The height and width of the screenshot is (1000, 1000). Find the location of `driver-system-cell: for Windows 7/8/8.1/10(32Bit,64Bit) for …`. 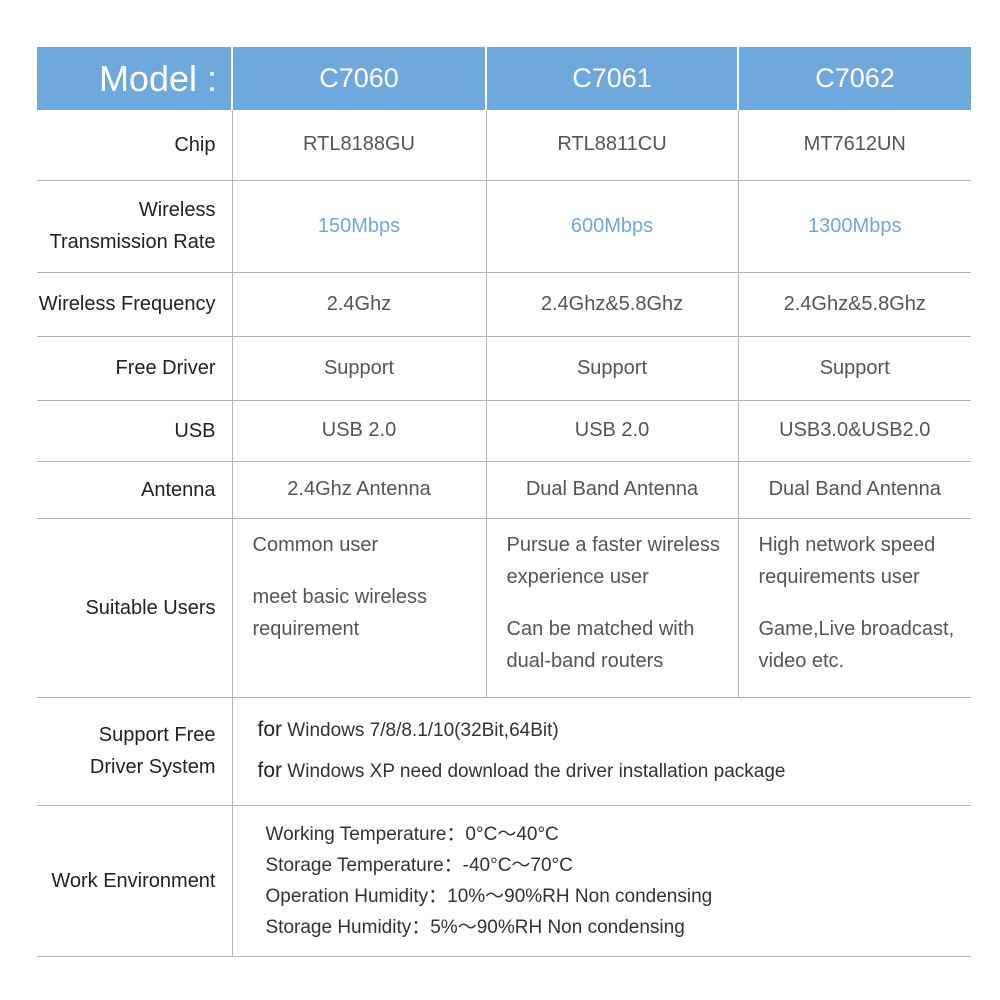

driver-system-cell: for Windows 7/8/8.1/10(32Bit,64Bit) for … is located at coordinates (602, 751).